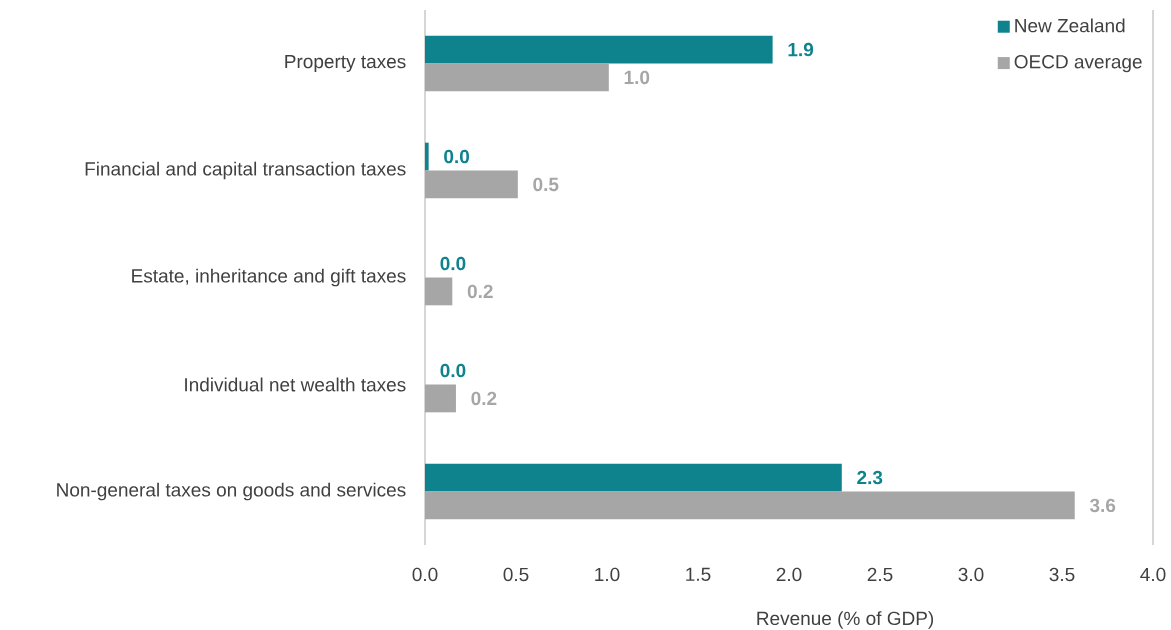  What do you see at coordinates (269, 277) in the screenshot?
I see `y-tick-label: Estate, inheritance and gift taxes` at bounding box center [269, 277].